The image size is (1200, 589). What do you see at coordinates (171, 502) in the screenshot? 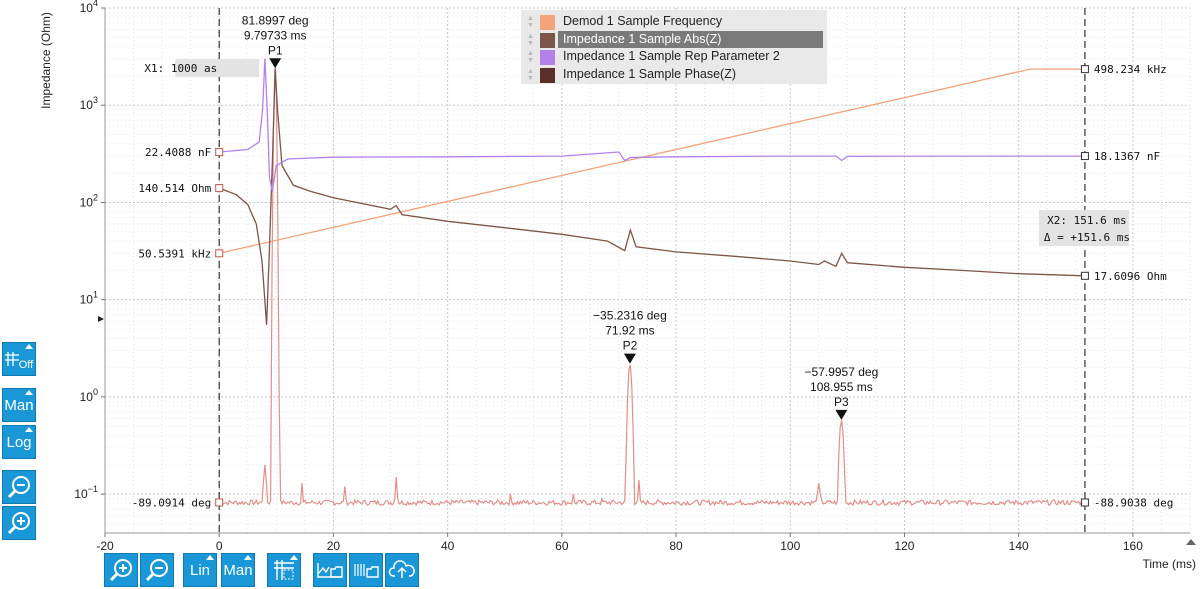
I see `cursor-x1-value: -89.0914 deg` at bounding box center [171, 502].